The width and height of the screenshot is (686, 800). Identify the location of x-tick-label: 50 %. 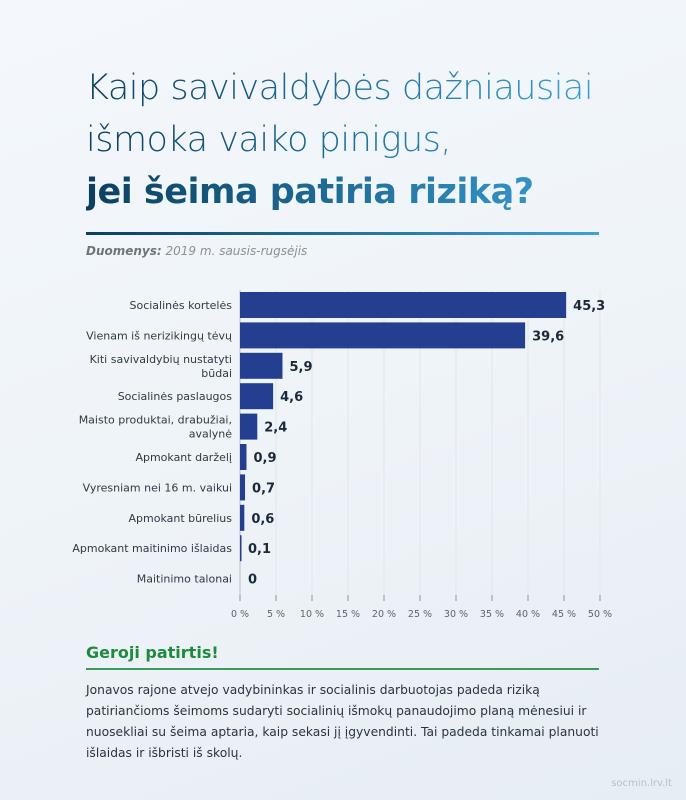
(600, 614).